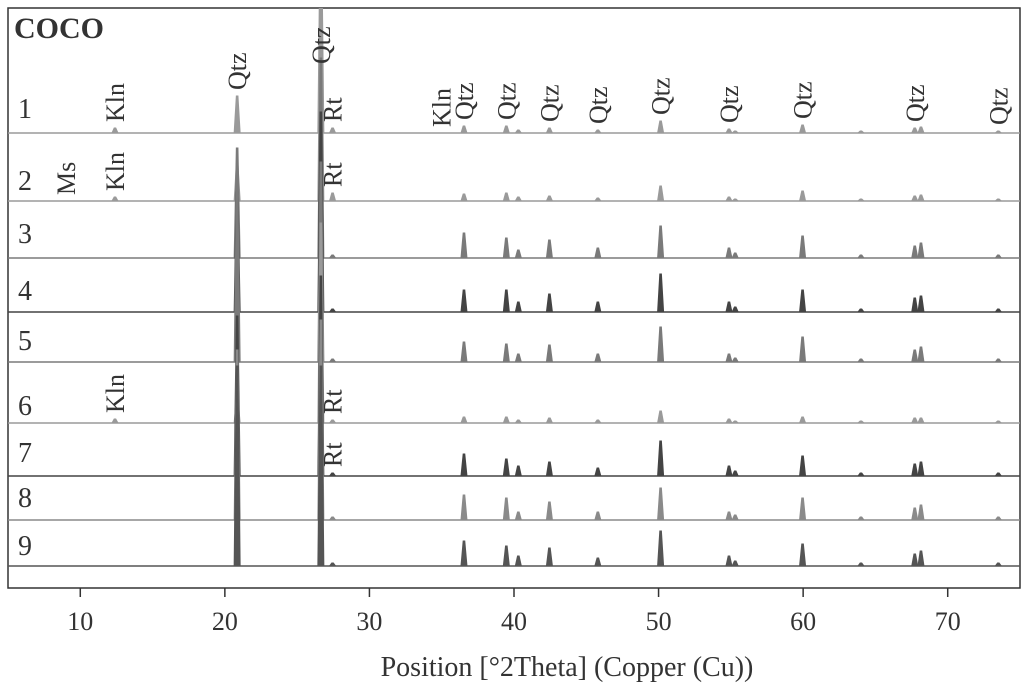 The image size is (1024, 692). What do you see at coordinates (567, 667) in the screenshot?
I see `x-axis-label: Position [°2Theta] (Copper (Cu))` at bounding box center [567, 667].